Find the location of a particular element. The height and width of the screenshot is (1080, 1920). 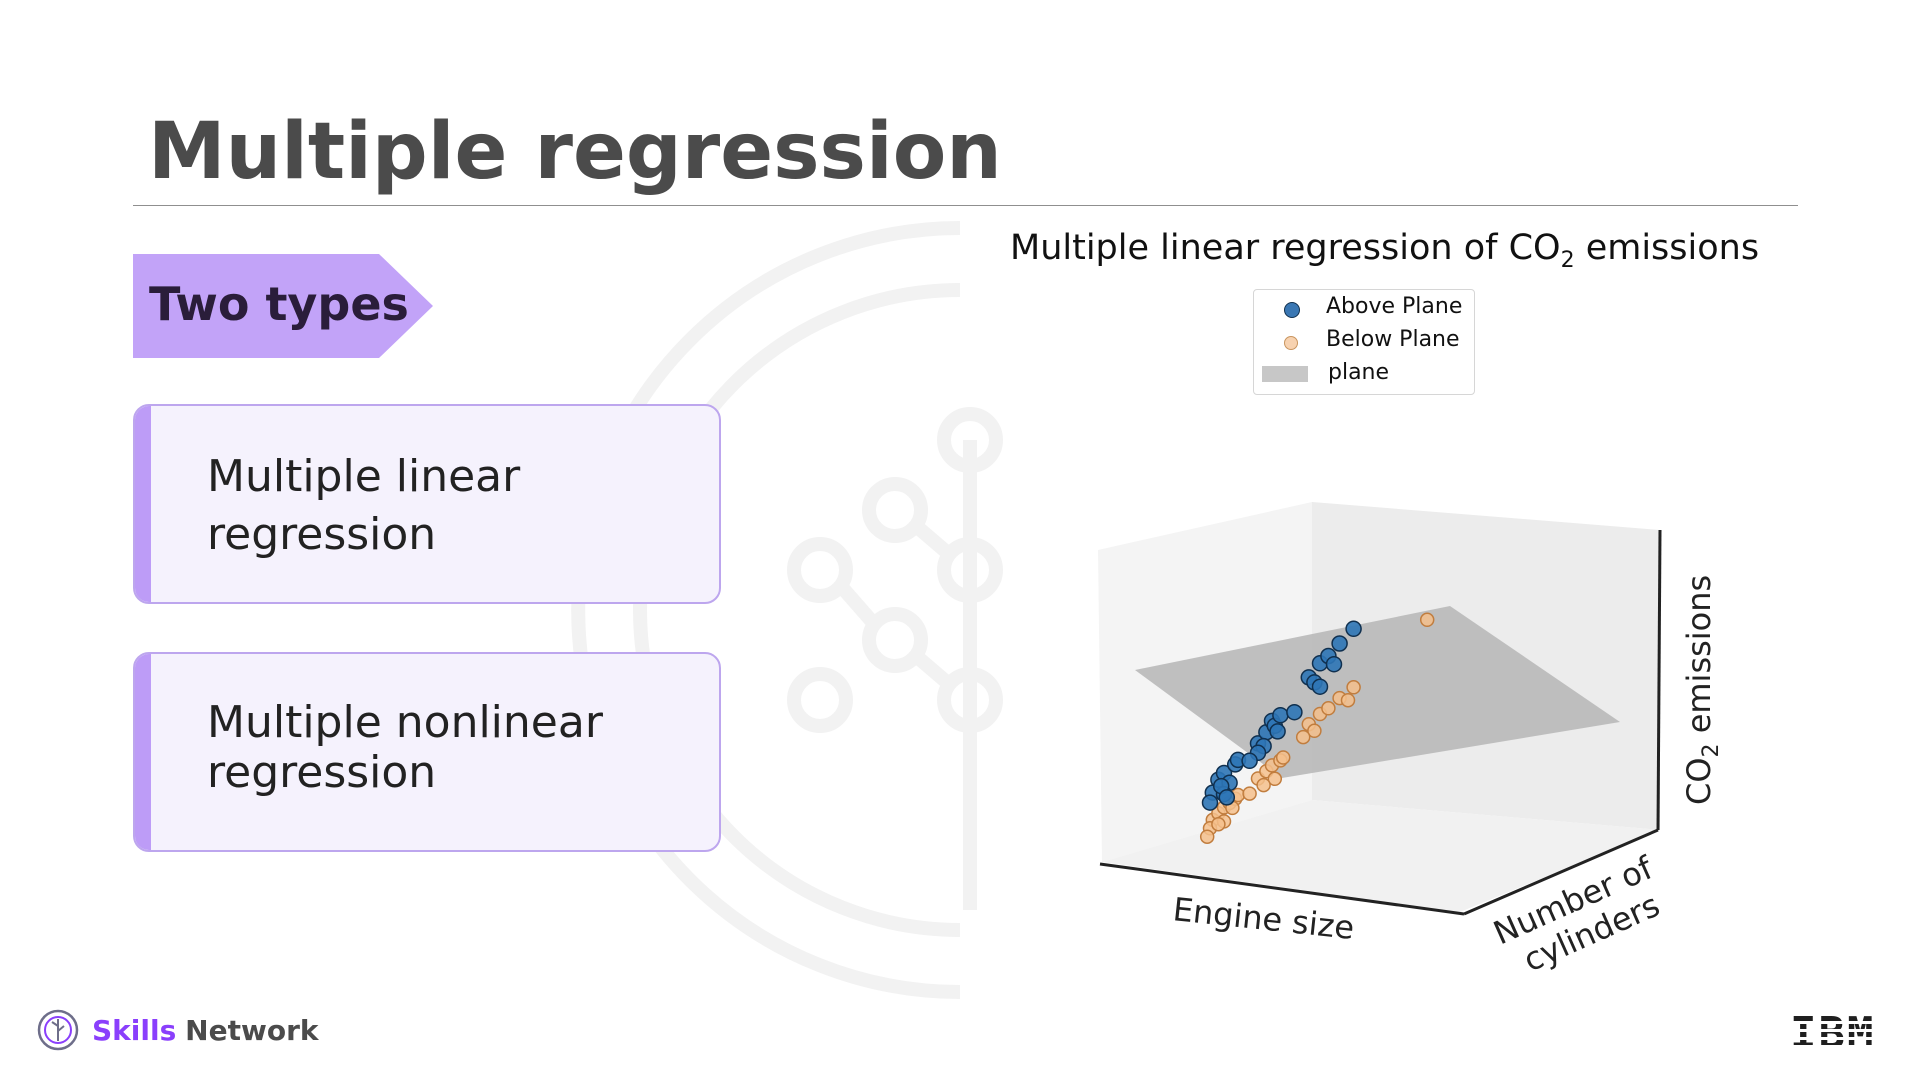

tag-arrow-shape is located at coordinates (283, 306).